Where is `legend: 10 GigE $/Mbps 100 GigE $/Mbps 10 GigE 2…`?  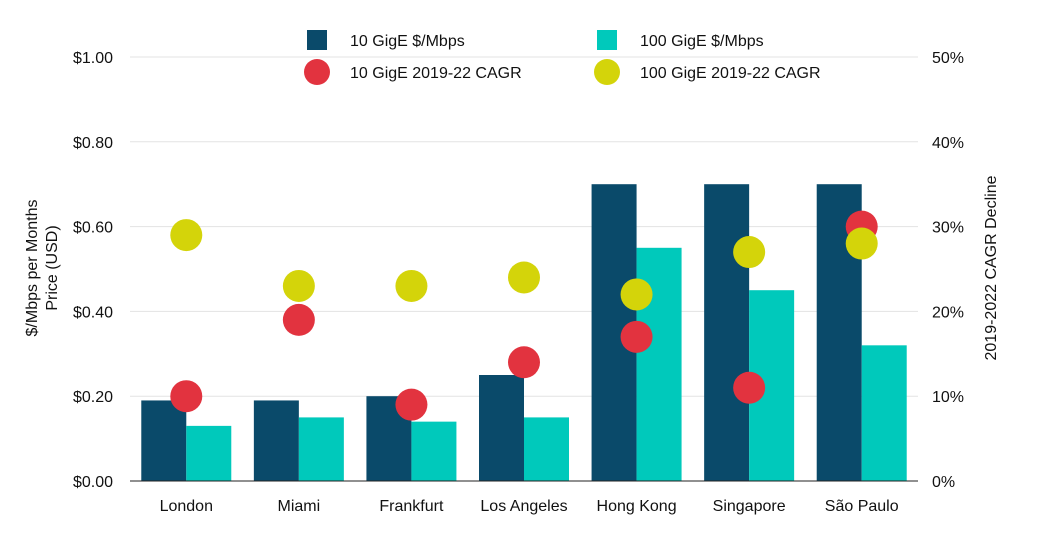
legend: 10 GigE $/Mbps 100 GigE $/Mbps 10 GigE 2… is located at coordinates (562, 57).